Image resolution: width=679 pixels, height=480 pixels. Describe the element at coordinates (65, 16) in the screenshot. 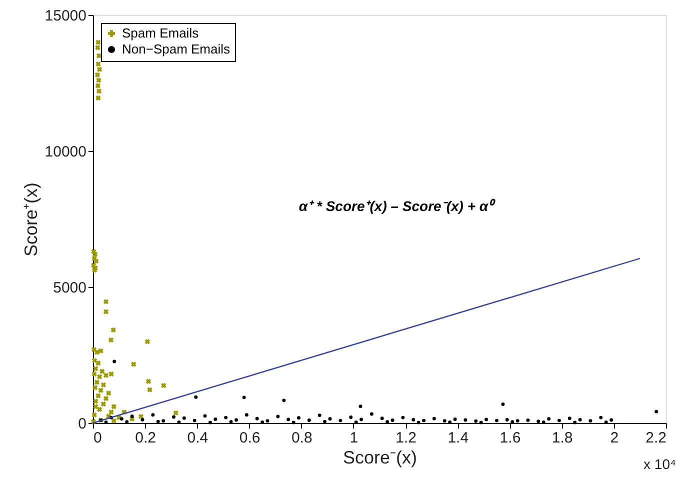

I see `y-tick-label: 15000` at that location.